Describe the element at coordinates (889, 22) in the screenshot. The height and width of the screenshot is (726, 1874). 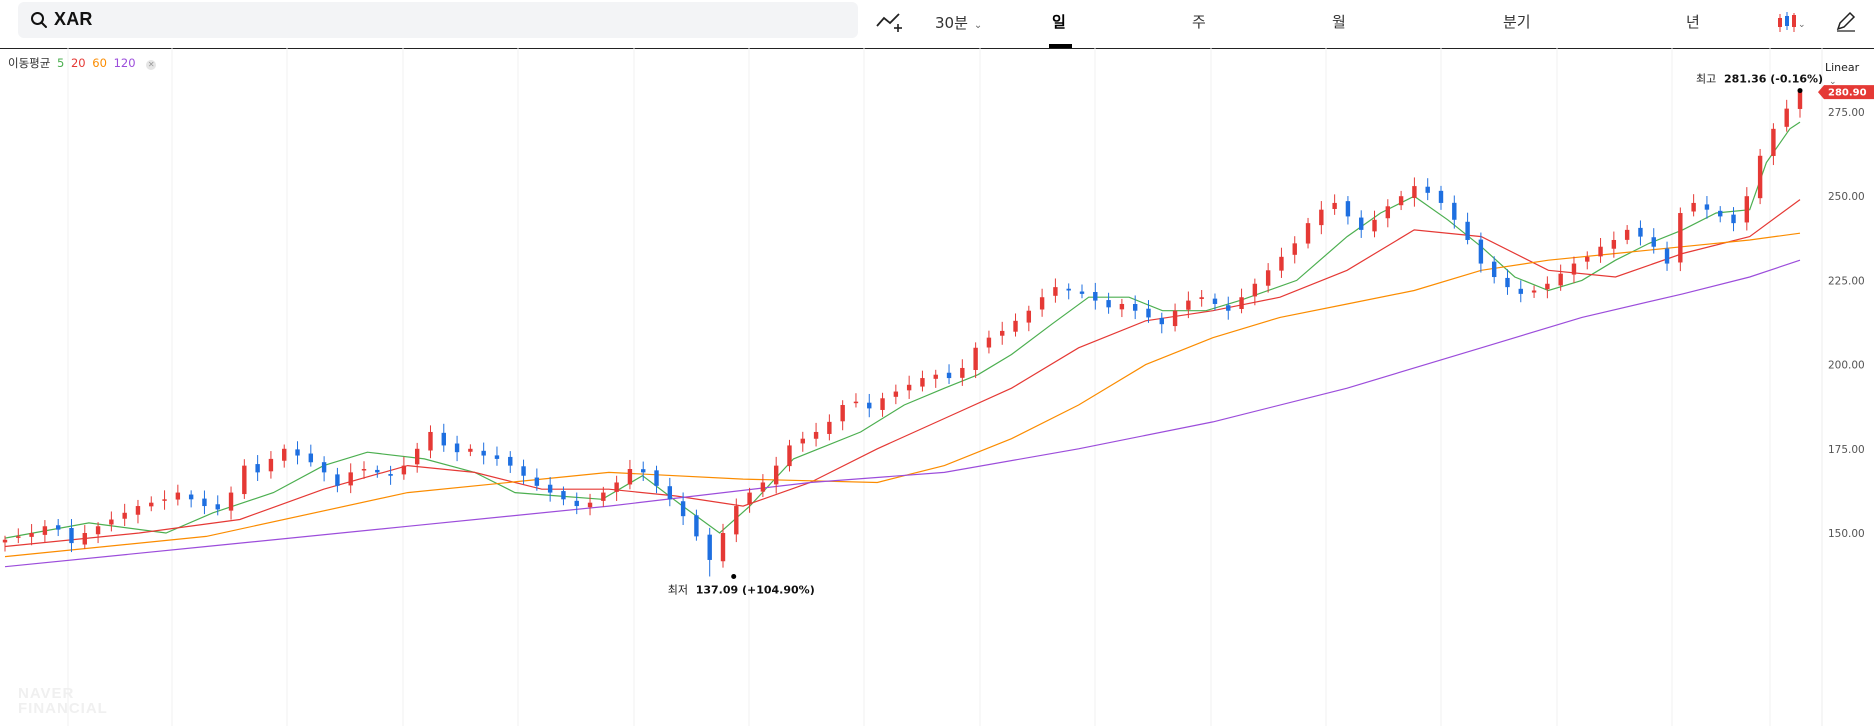
I see `trend-line-icon` at that location.